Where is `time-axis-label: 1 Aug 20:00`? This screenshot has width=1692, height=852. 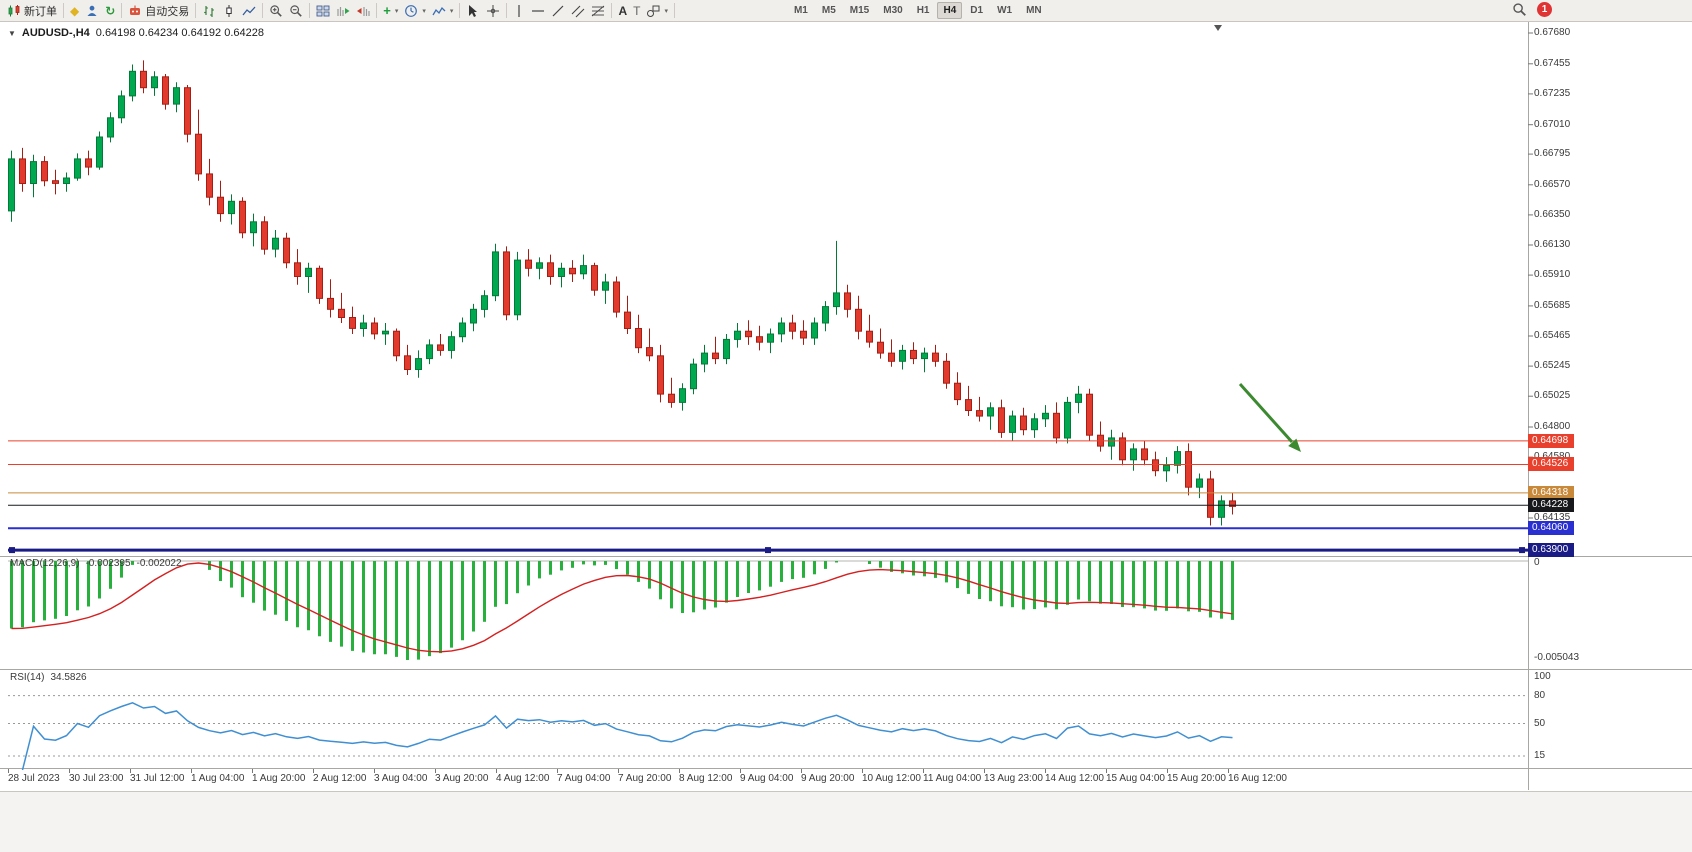 time-axis-label: 1 Aug 20:00 is located at coordinates (279, 778).